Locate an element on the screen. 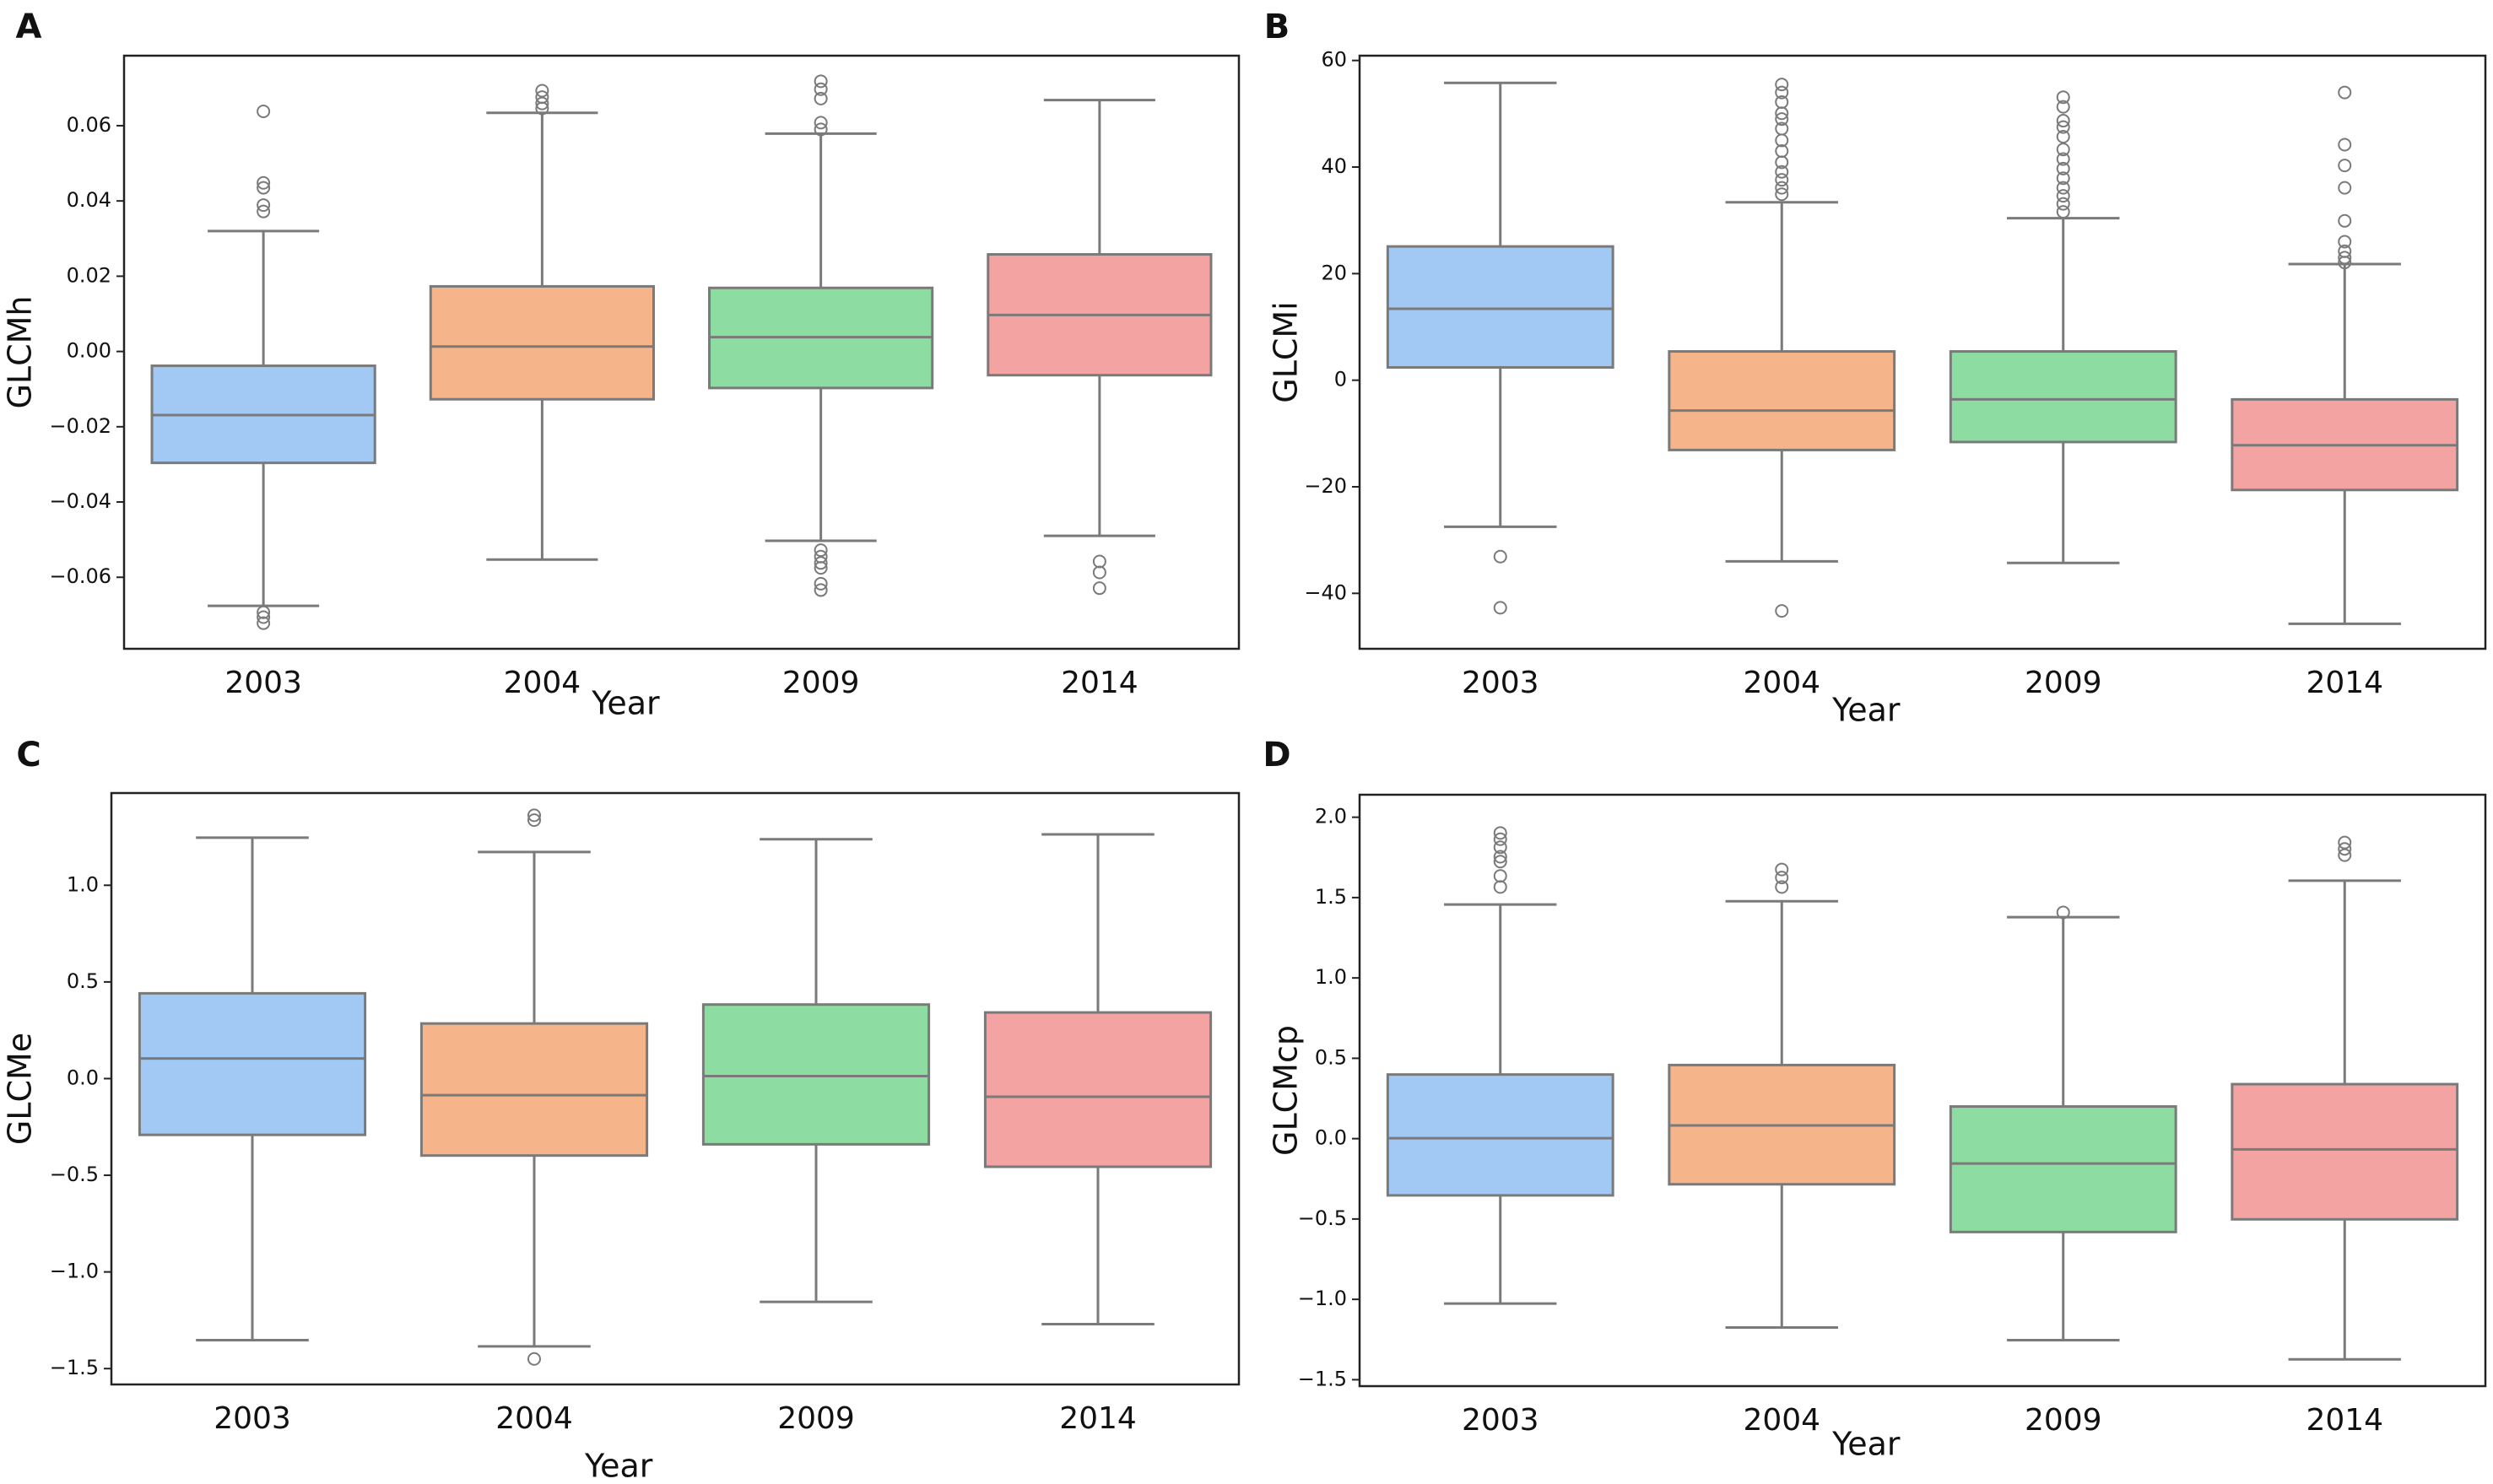  panel-label: A is located at coordinates (29, 27).